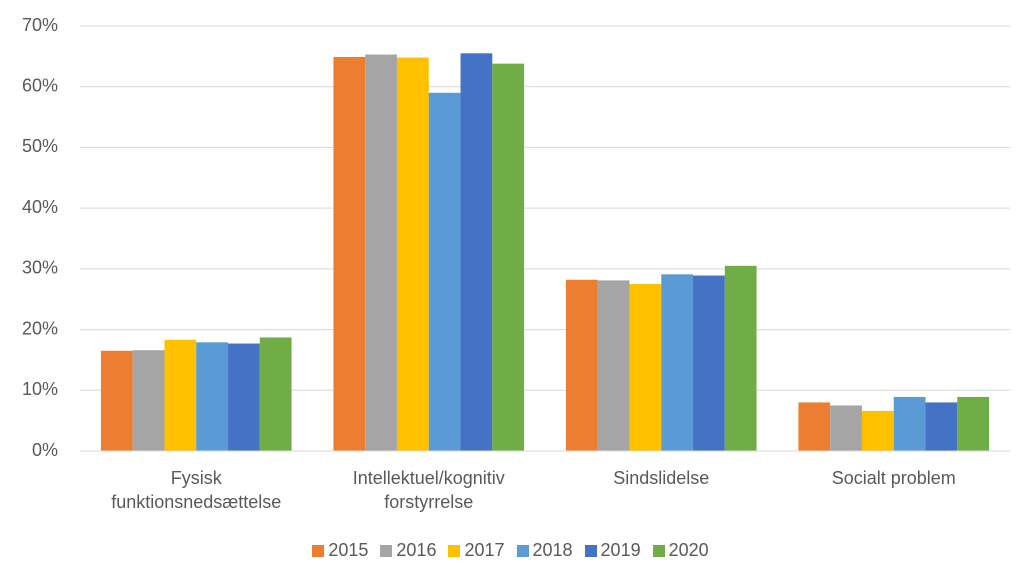 The width and height of the screenshot is (1021, 566). Describe the element at coordinates (348, 550) in the screenshot. I see `legend-label: 2015` at that location.